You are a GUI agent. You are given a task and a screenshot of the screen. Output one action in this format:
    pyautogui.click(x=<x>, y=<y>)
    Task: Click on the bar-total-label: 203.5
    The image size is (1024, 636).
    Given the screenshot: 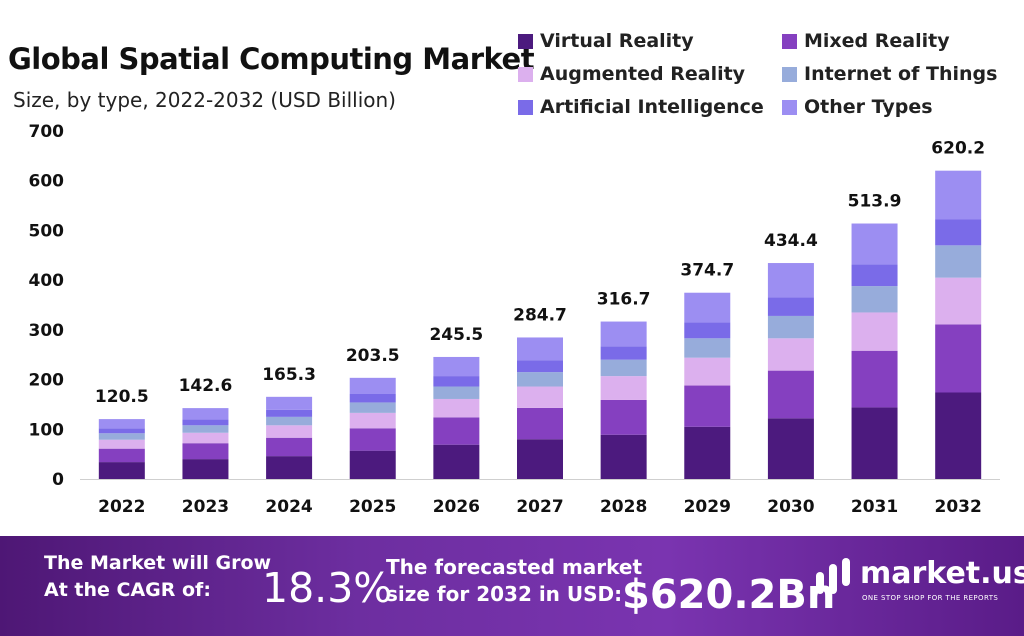 What is the action you would take?
    pyautogui.click(x=373, y=356)
    